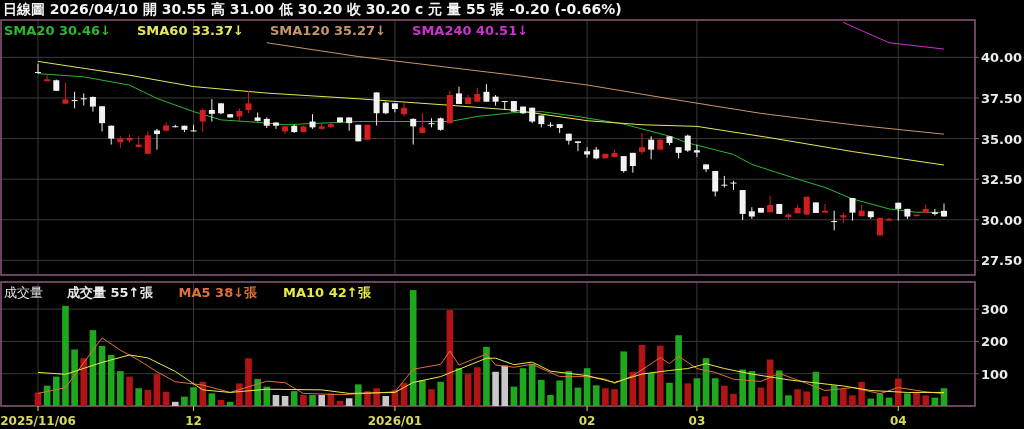  Describe the element at coordinates (1002, 139) in the screenshot. I see `y-tick-label: 35.00` at that location.